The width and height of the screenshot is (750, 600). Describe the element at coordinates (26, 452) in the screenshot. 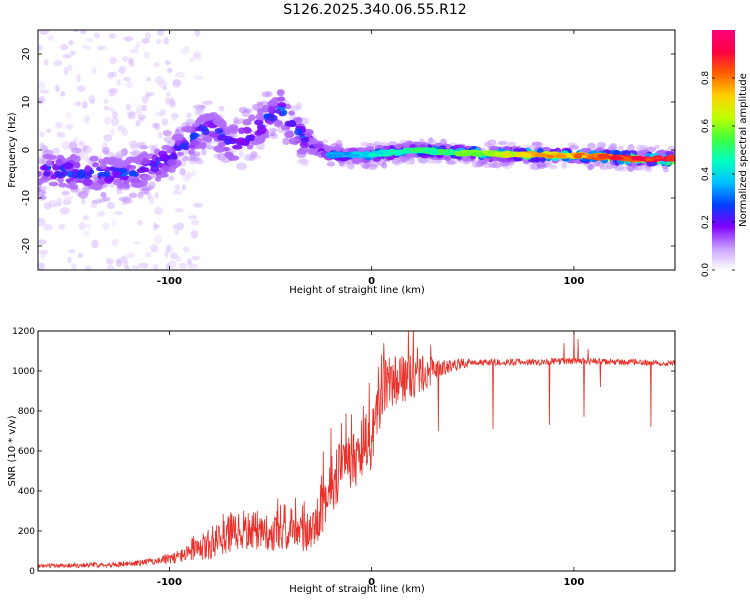

I see `y-tick-label: 600` at that location.